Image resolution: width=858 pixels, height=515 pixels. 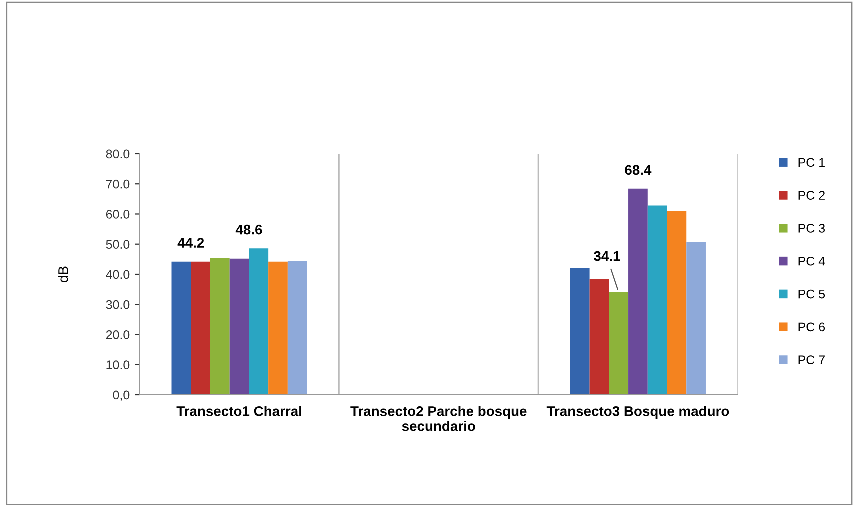 I want to click on y-tick-label: 10.0, so click(x=118, y=365).